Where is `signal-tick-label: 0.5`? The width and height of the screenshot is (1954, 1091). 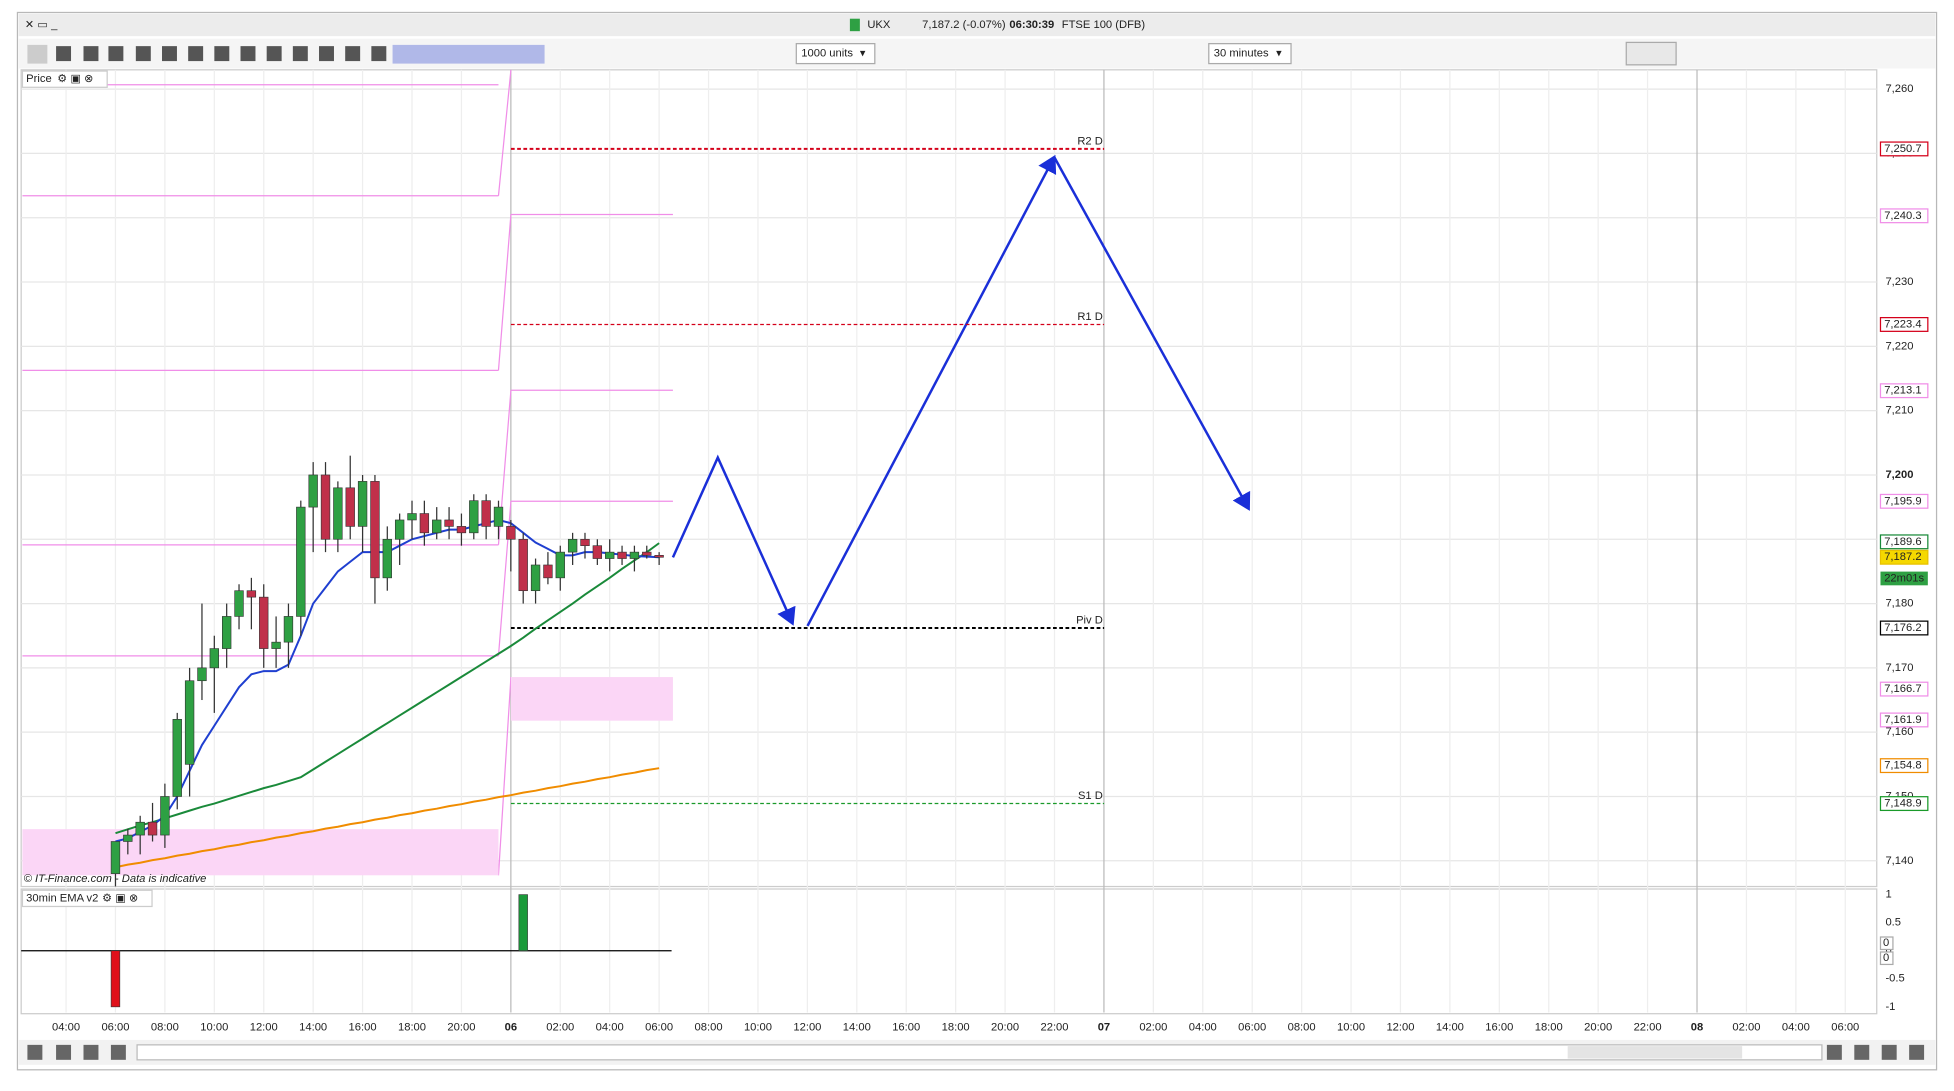 signal-tick-label: 0.5 is located at coordinates (1893, 923).